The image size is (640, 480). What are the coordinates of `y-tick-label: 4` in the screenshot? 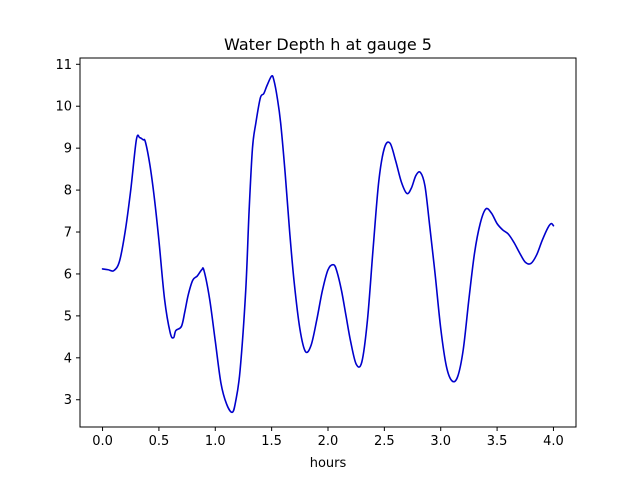 It's located at (68, 358).